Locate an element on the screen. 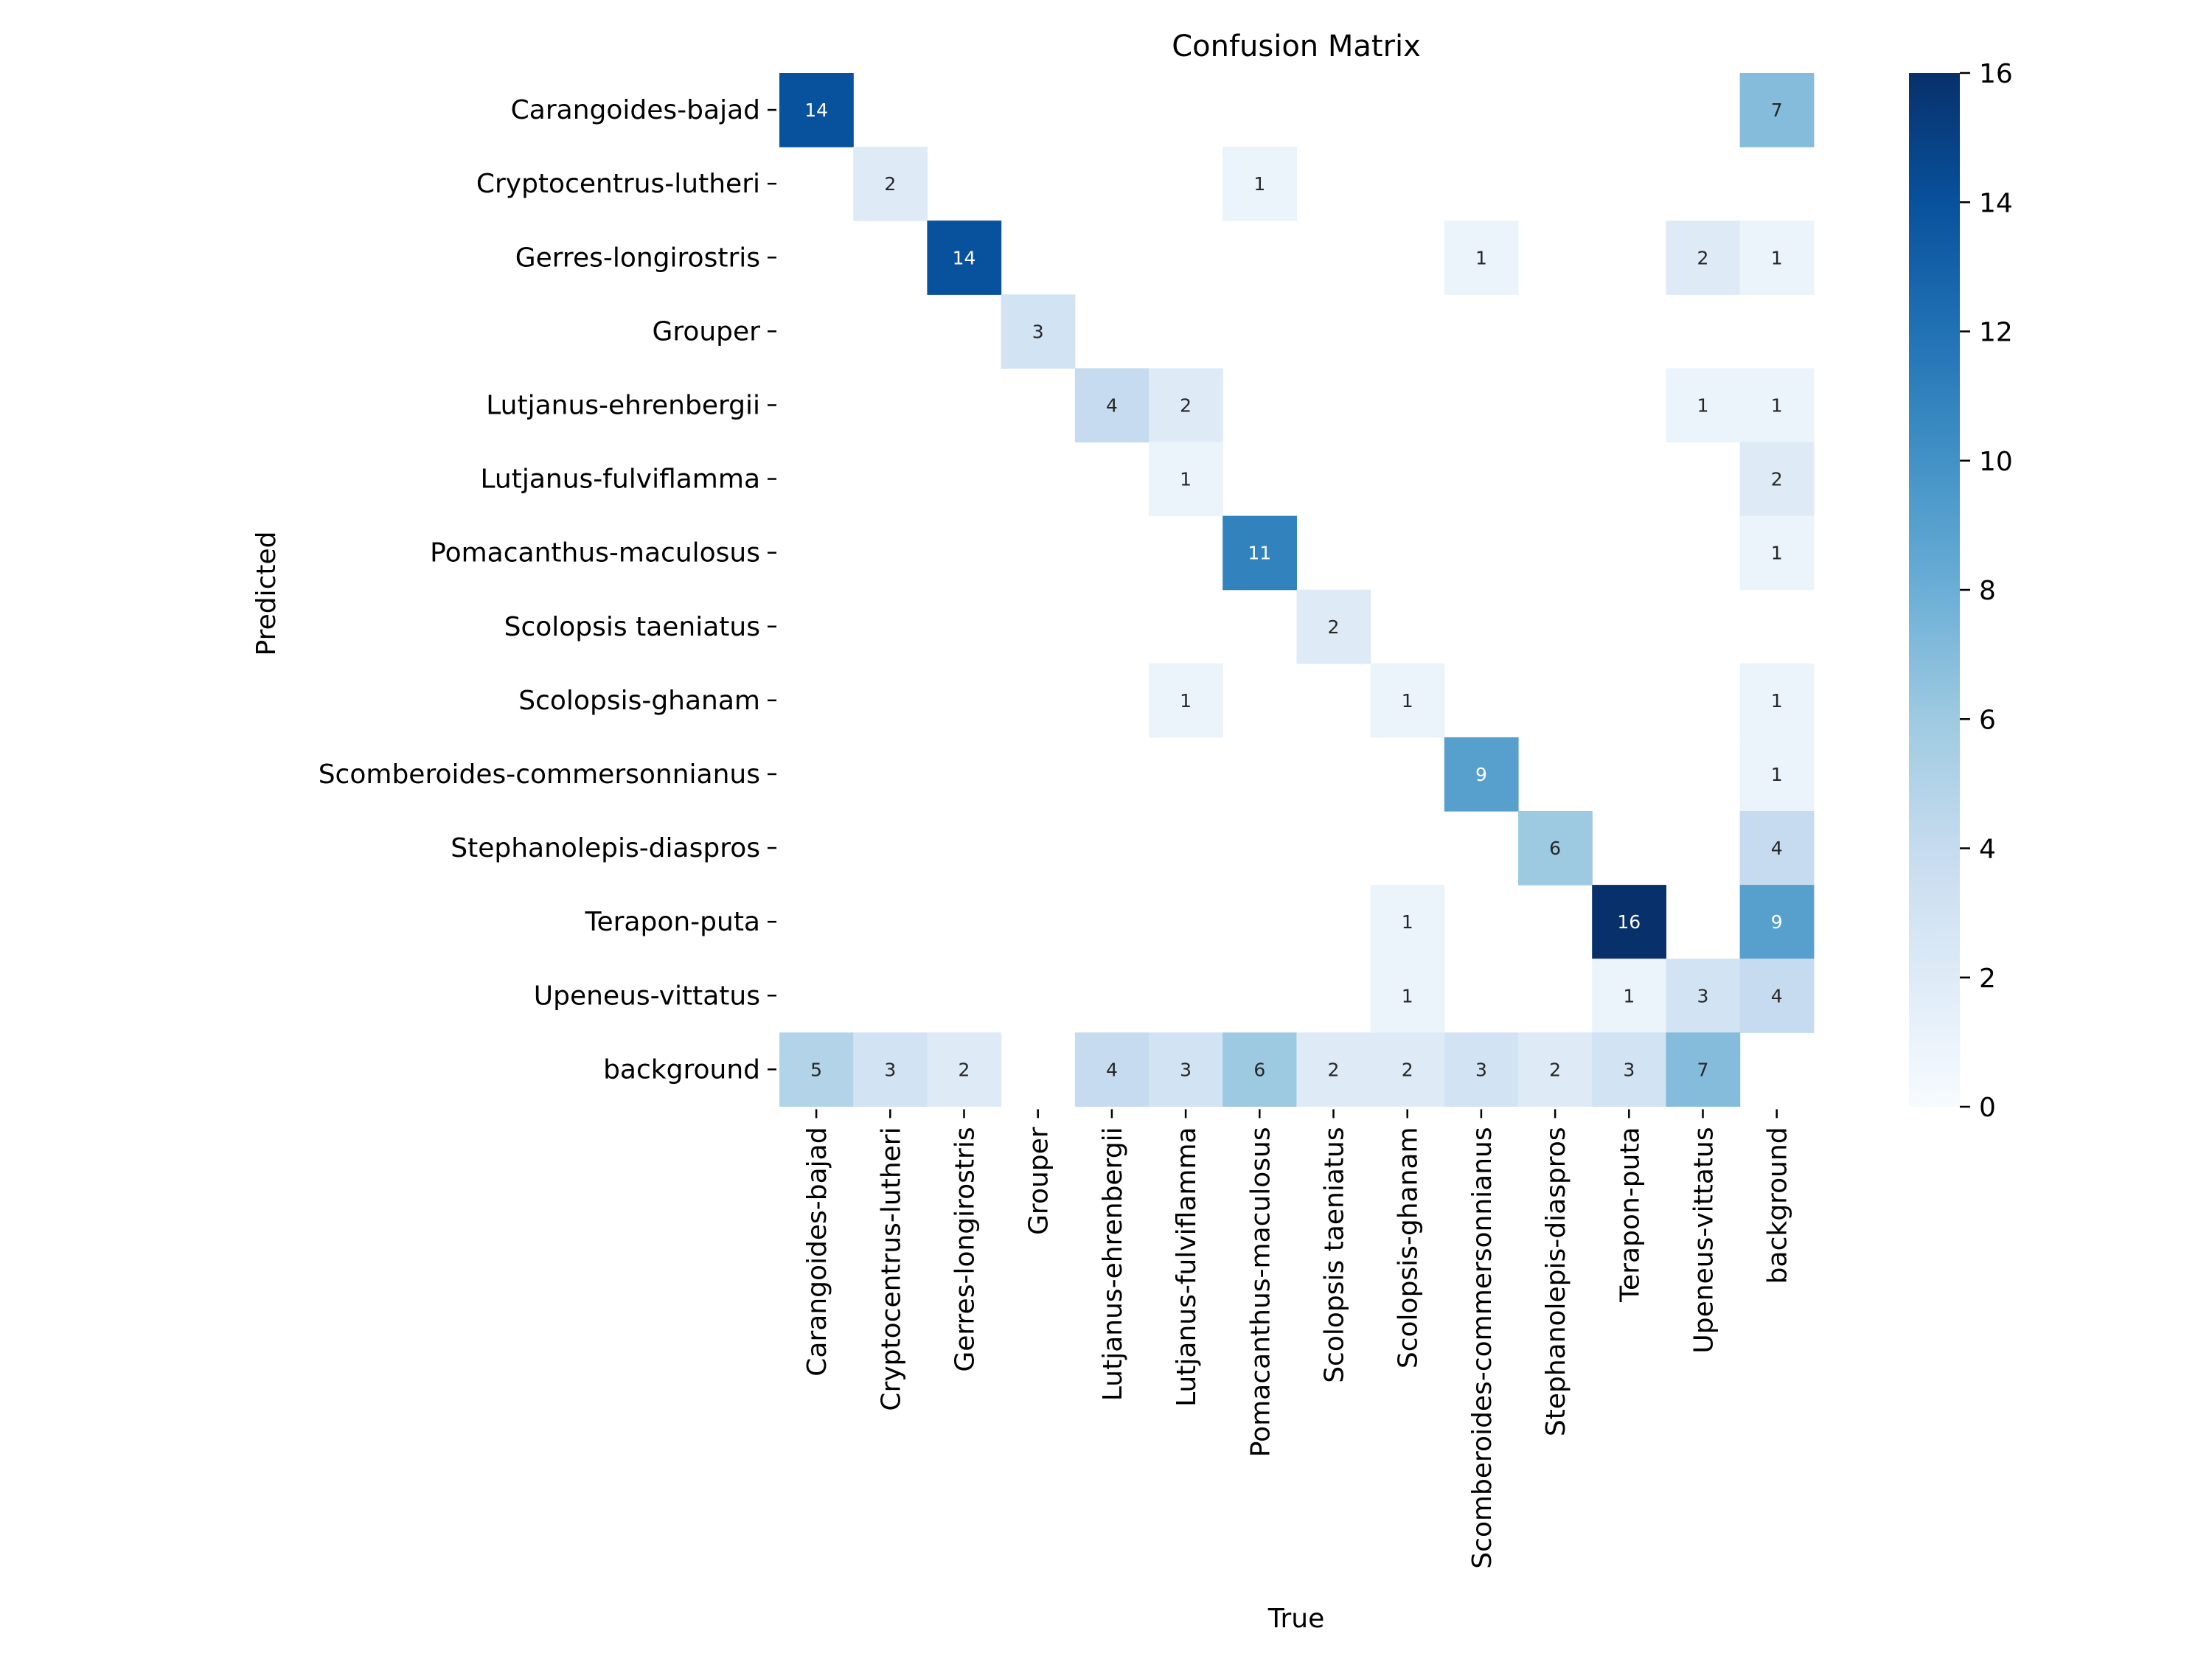 Image resolution: width=2212 pixels, height=1659 pixels. x-tick-label: Carangoides-bajad is located at coordinates (817, 1251).